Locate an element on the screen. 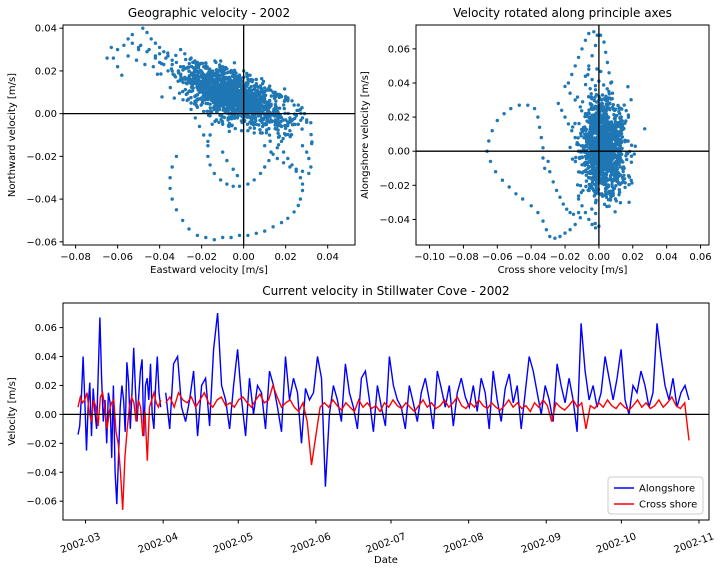 The height and width of the screenshot is (580, 720). rot-ytick-label: 0.04 is located at coordinates (399, 83).